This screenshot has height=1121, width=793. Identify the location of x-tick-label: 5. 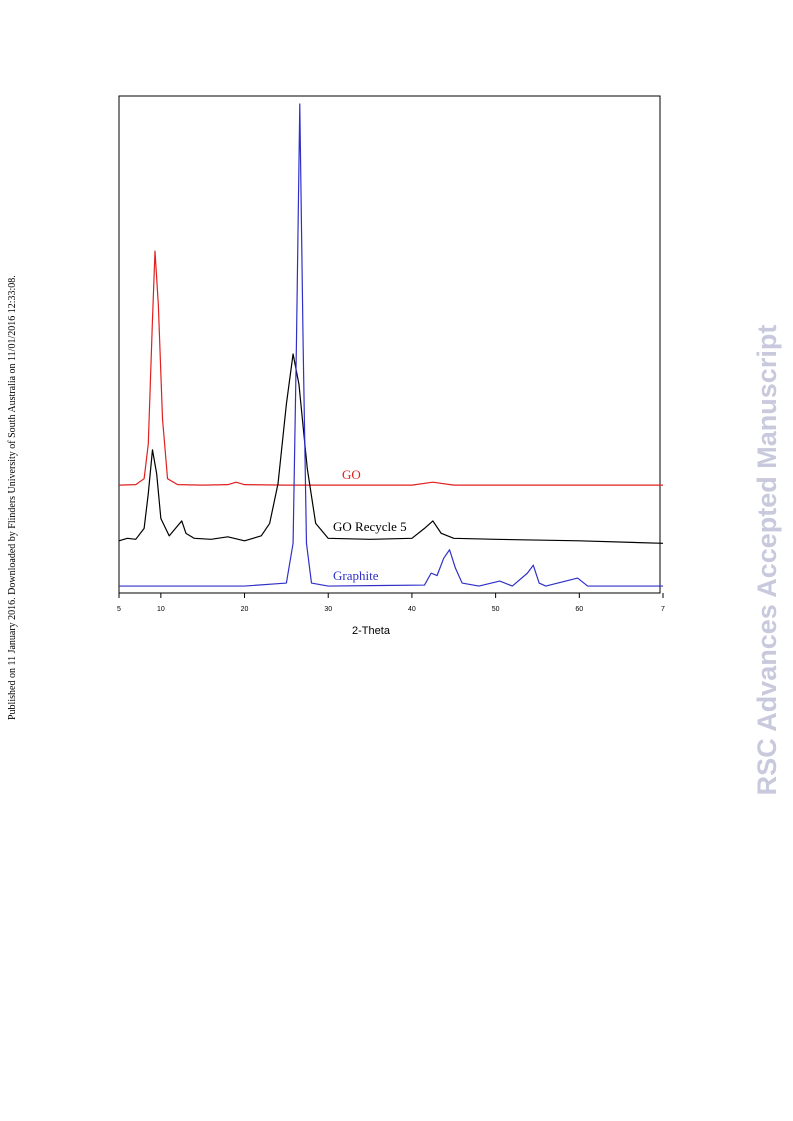
(119, 609).